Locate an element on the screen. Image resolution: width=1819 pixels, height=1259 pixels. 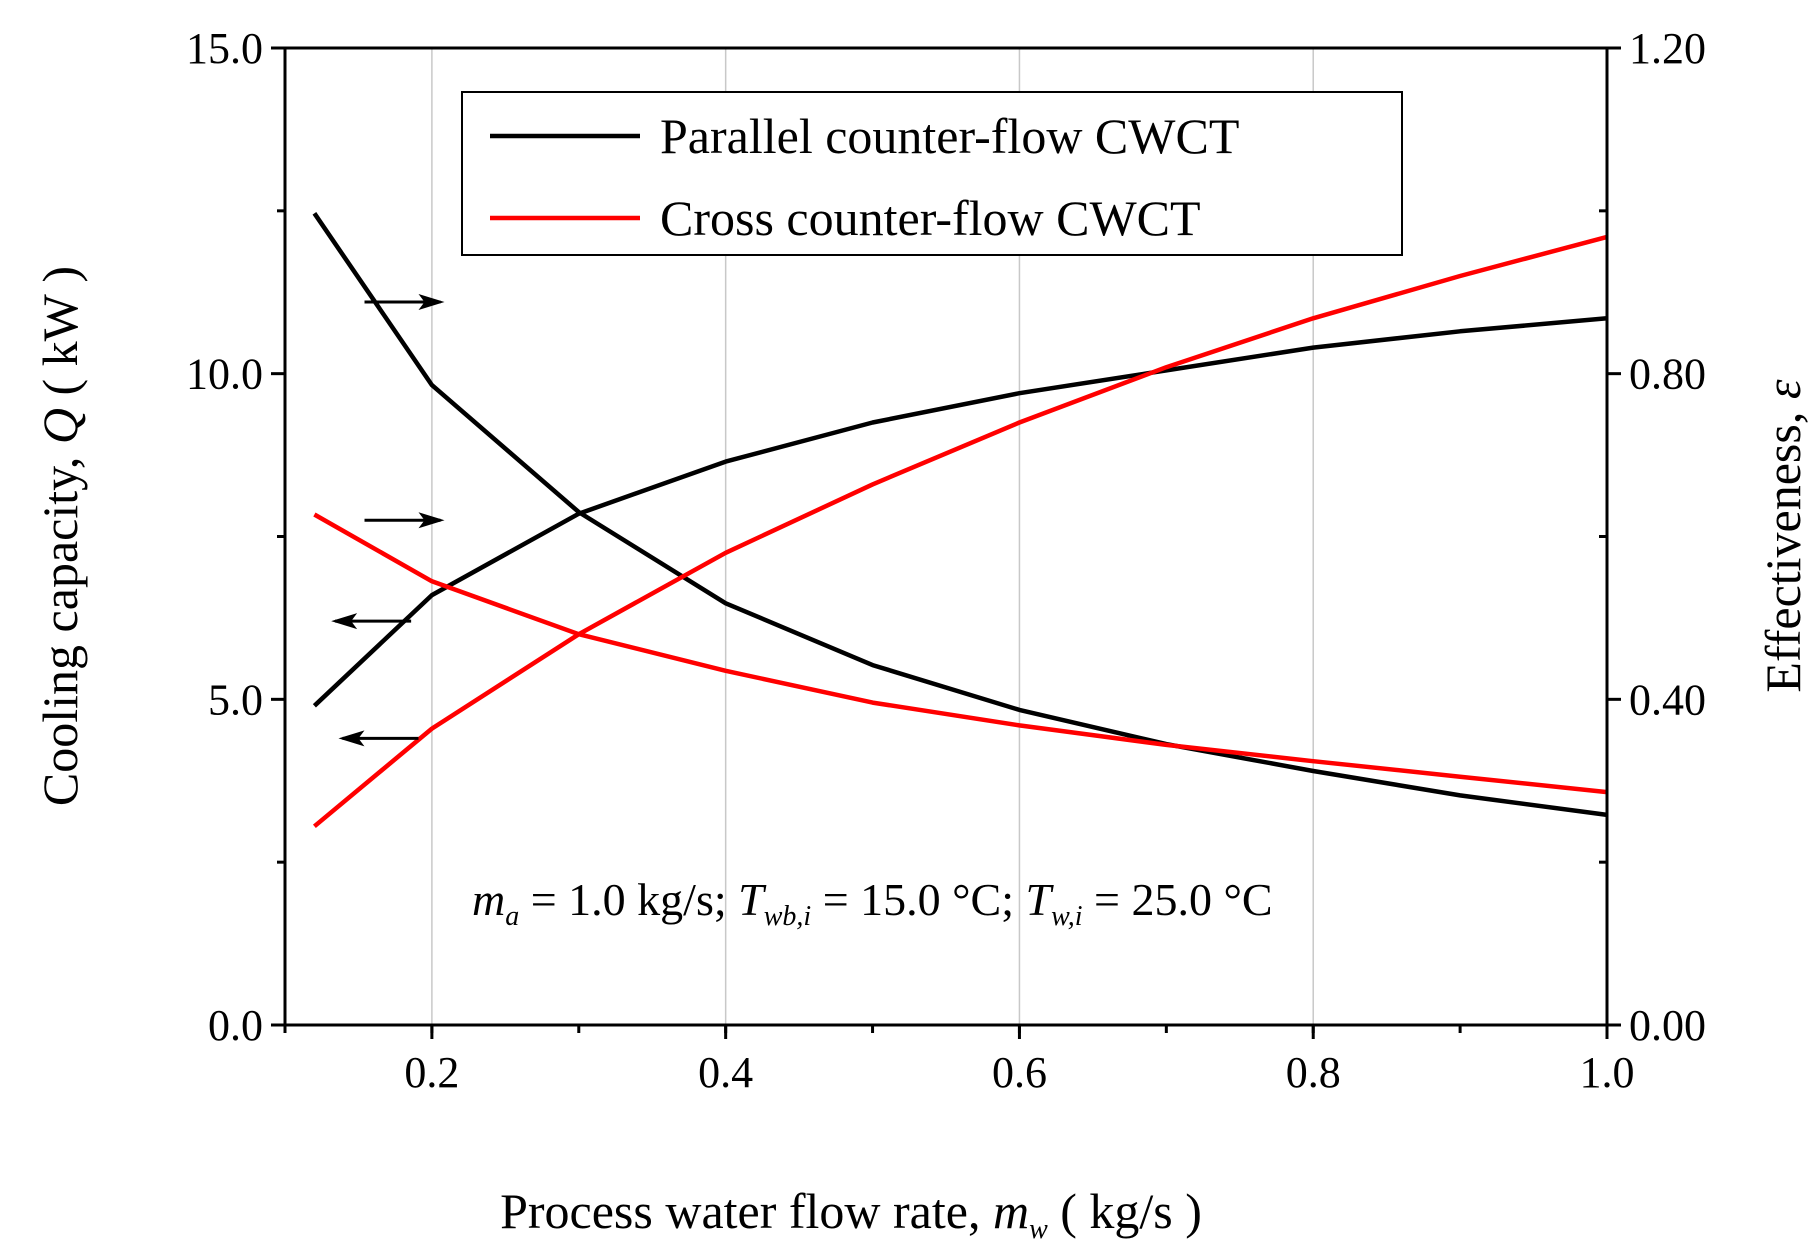
direction-arrows is located at coordinates (388, 520).